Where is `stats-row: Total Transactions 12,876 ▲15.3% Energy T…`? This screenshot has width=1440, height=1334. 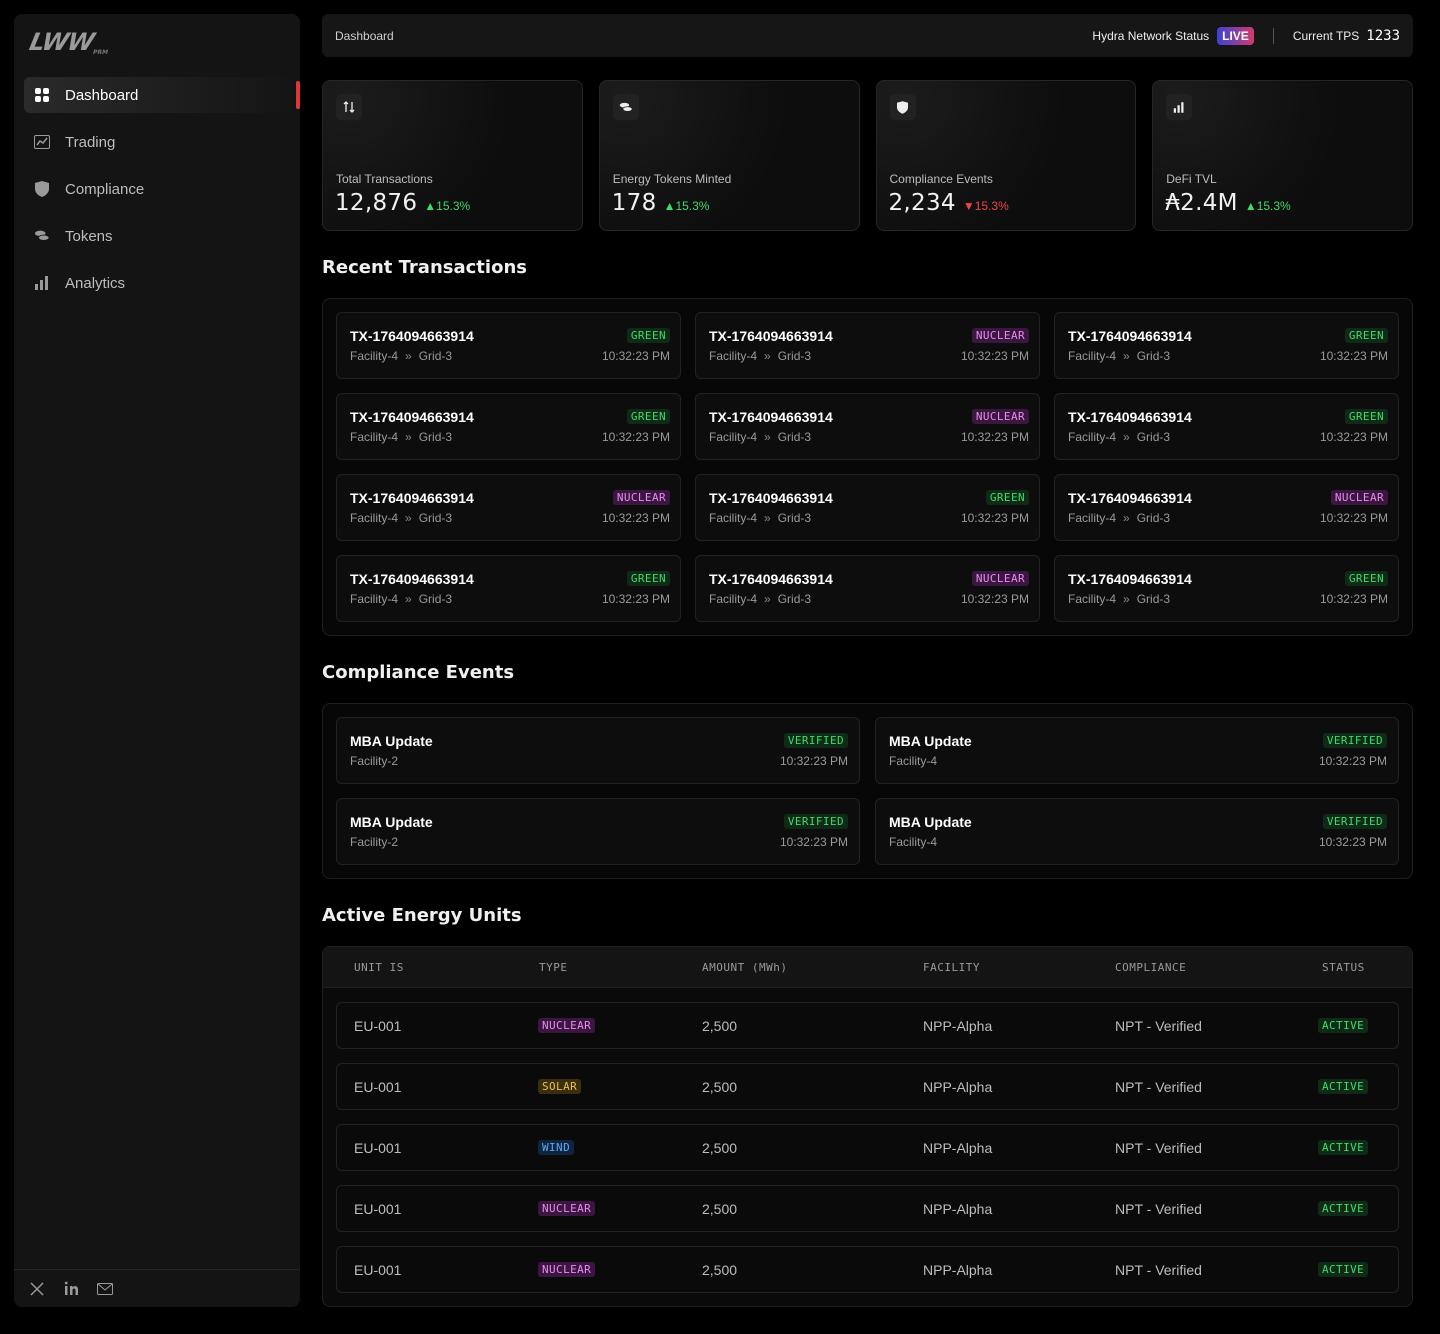 stats-row: Total Transactions 12,876 ▲15.3% Energy T… is located at coordinates (867, 155).